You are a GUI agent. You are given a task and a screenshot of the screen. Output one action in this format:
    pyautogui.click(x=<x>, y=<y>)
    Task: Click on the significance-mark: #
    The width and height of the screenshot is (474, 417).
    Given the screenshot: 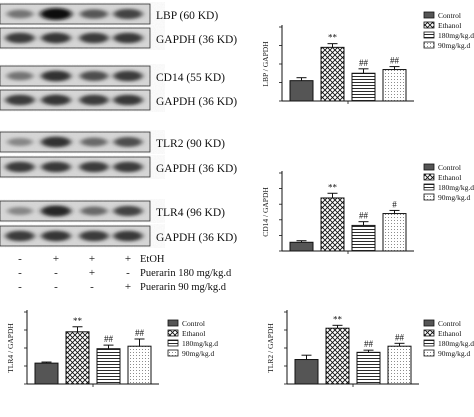 What is the action you would take?
    pyautogui.click(x=394, y=204)
    